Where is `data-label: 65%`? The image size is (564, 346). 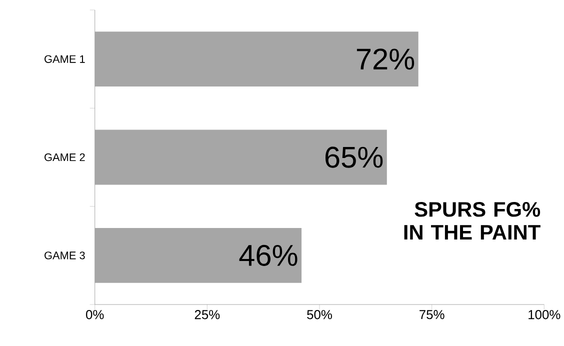
data-label: 65% is located at coordinates (354, 157).